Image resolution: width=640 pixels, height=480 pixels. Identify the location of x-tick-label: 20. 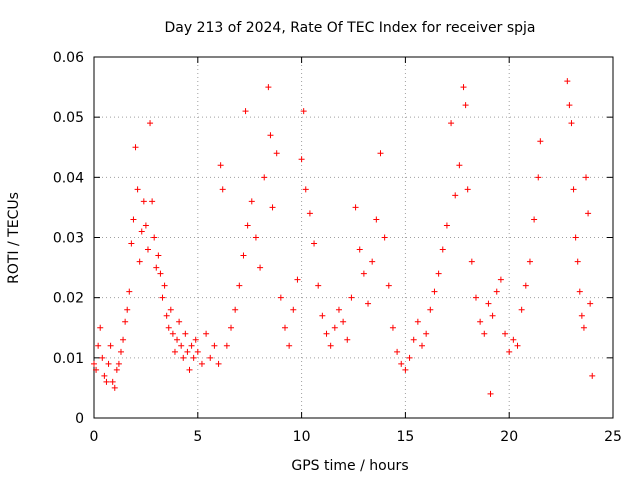
(509, 437).